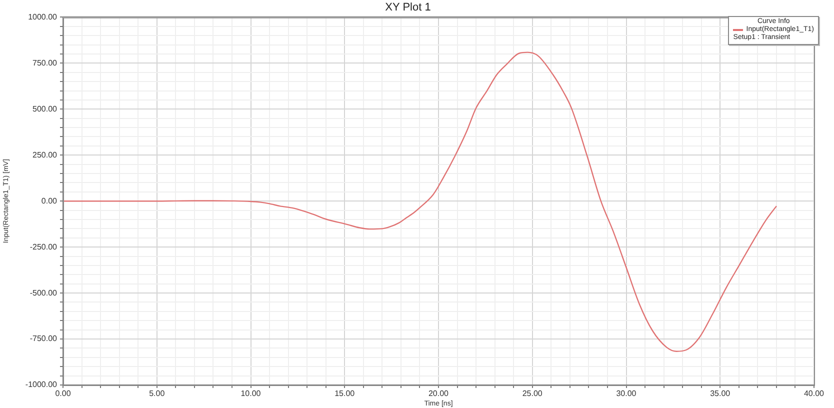  I want to click on x-tick-label: 30.00, so click(626, 393).